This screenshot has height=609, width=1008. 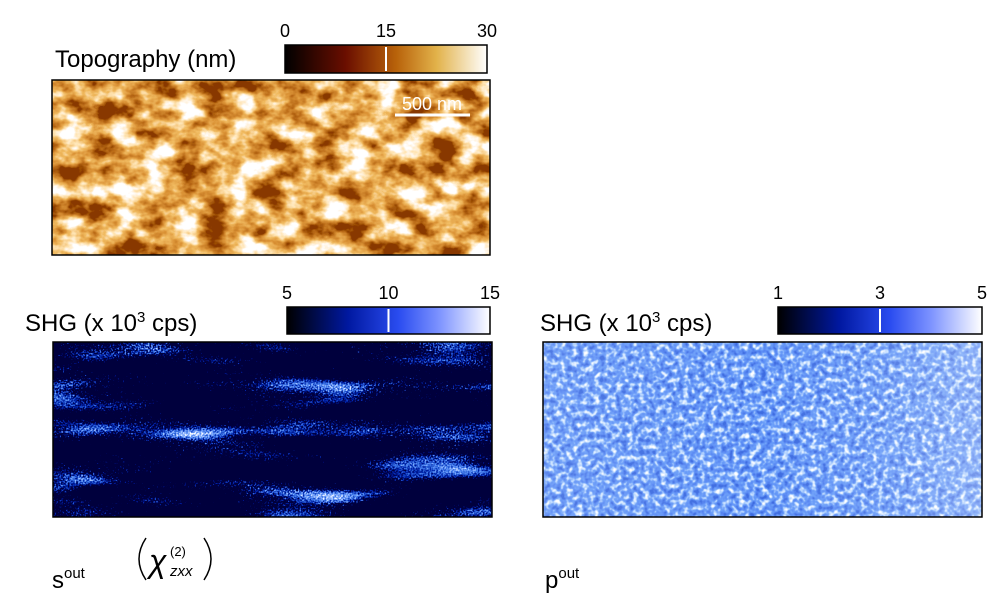 I want to click on caption: pout, so click(x=562, y=579).